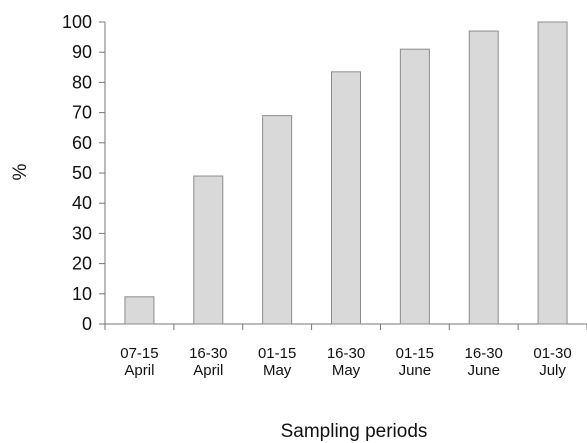  What do you see at coordinates (552, 353) in the screenshot?
I see `x-tick-label: 01-30` at bounding box center [552, 353].